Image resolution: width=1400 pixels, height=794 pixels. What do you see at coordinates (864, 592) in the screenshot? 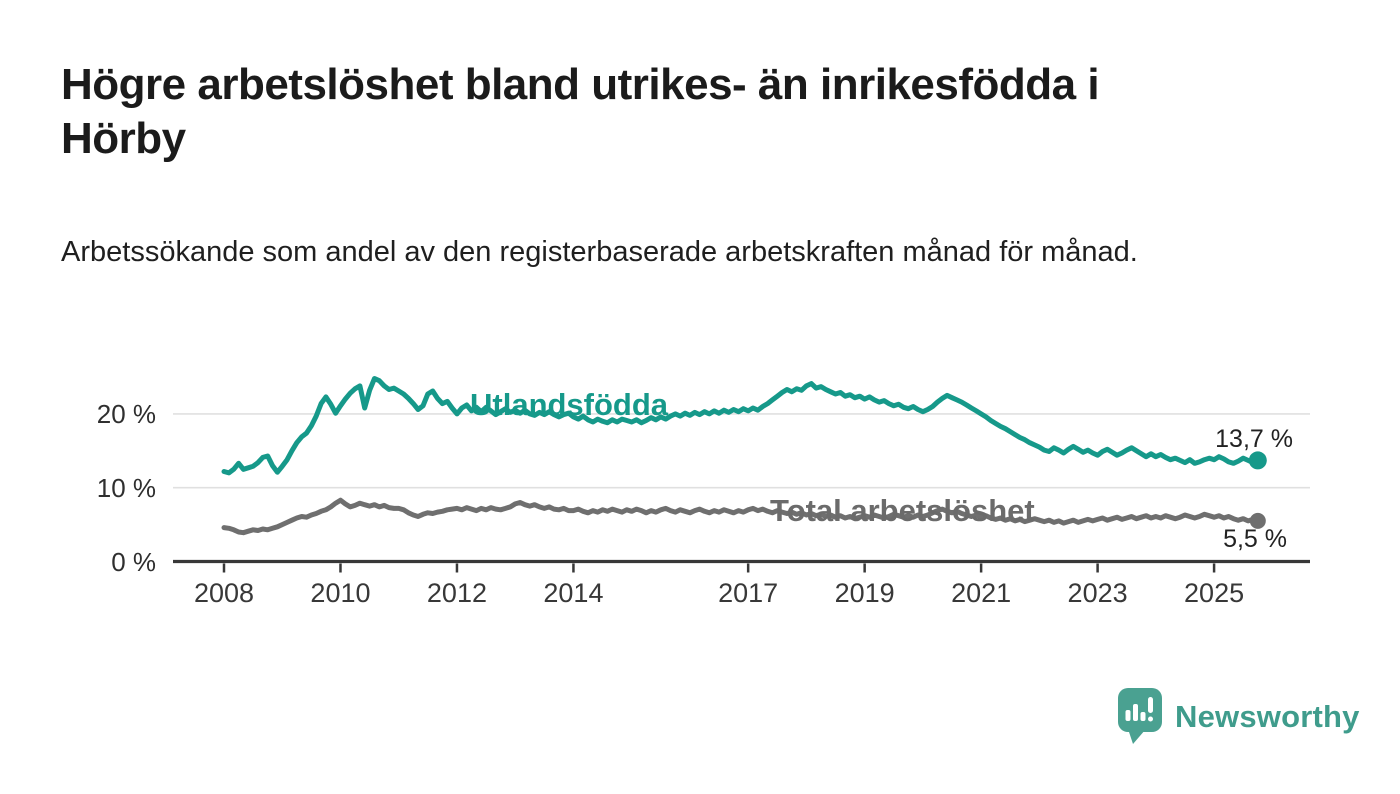
I see `x-tick-label: 2019` at bounding box center [864, 592].